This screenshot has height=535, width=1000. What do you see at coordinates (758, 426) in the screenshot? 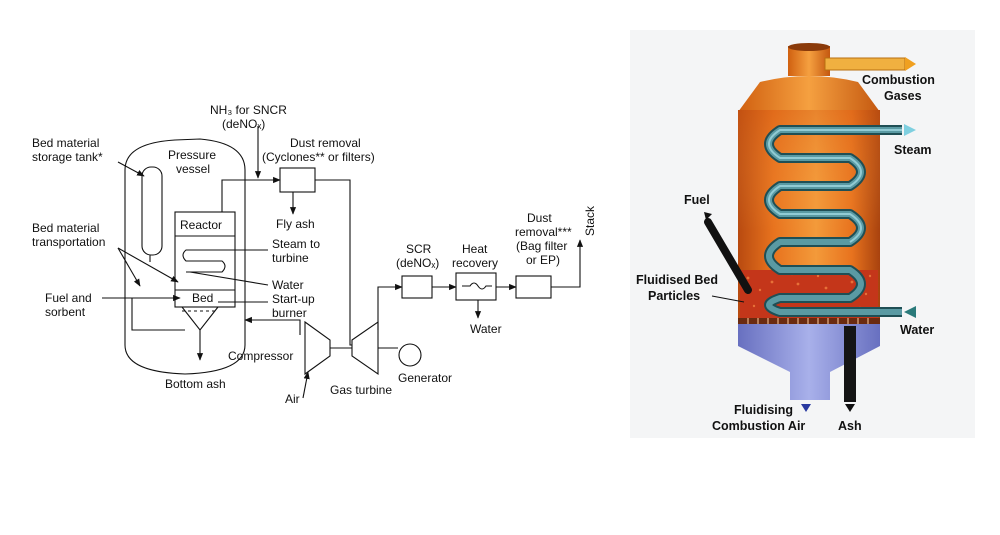
I see `fluidising-air-label-sub: Combustion Air` at bounding box center [758, 426].